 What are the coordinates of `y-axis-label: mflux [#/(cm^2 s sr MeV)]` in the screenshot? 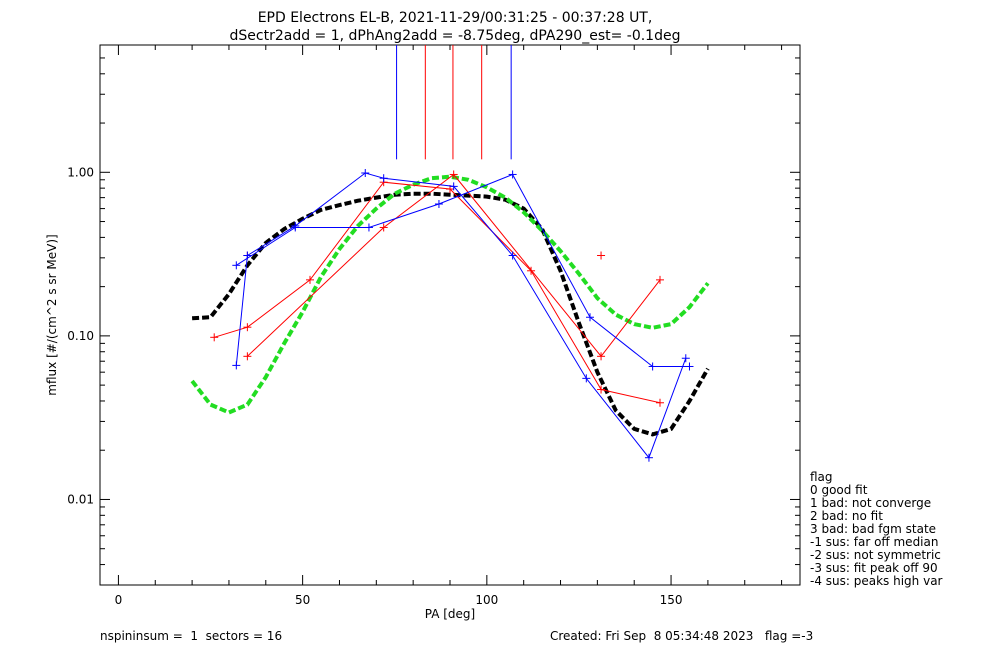 It's located at (52, 314).